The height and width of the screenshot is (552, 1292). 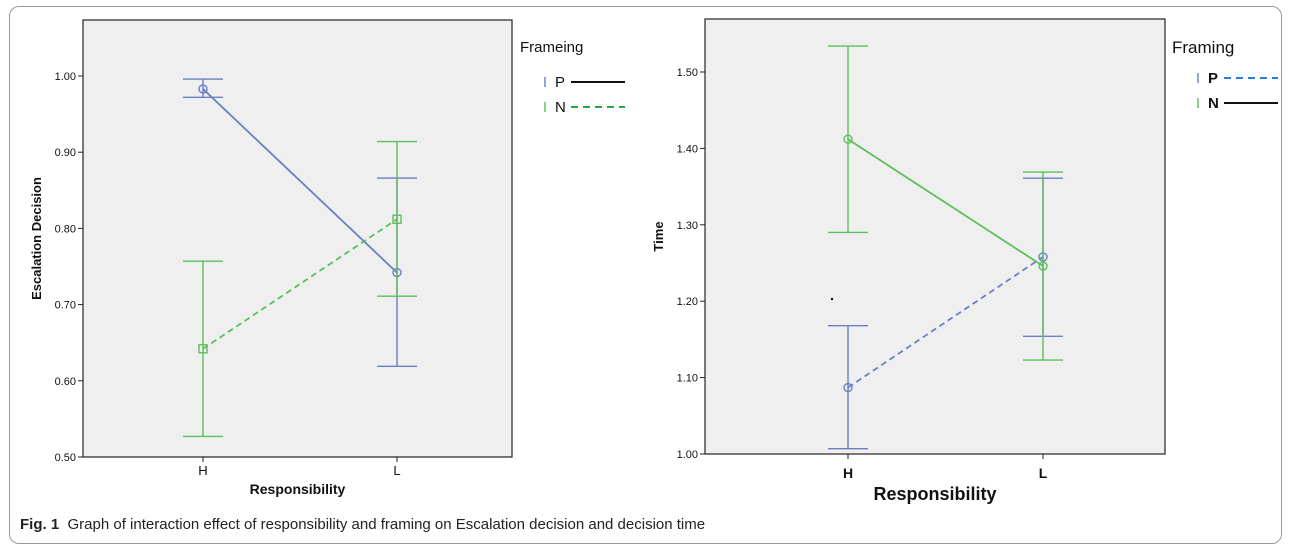 I want to click on chart2-y-tick-label: 1.30, so click(x=687, y=226).